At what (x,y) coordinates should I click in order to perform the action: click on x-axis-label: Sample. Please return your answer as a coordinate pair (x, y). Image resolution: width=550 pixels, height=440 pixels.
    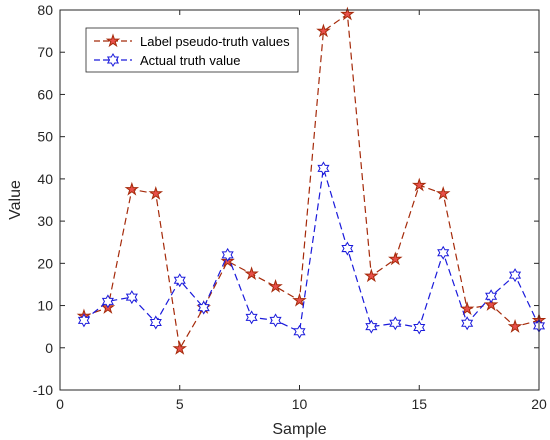
    Looking at the image, I should click on (299, 429).